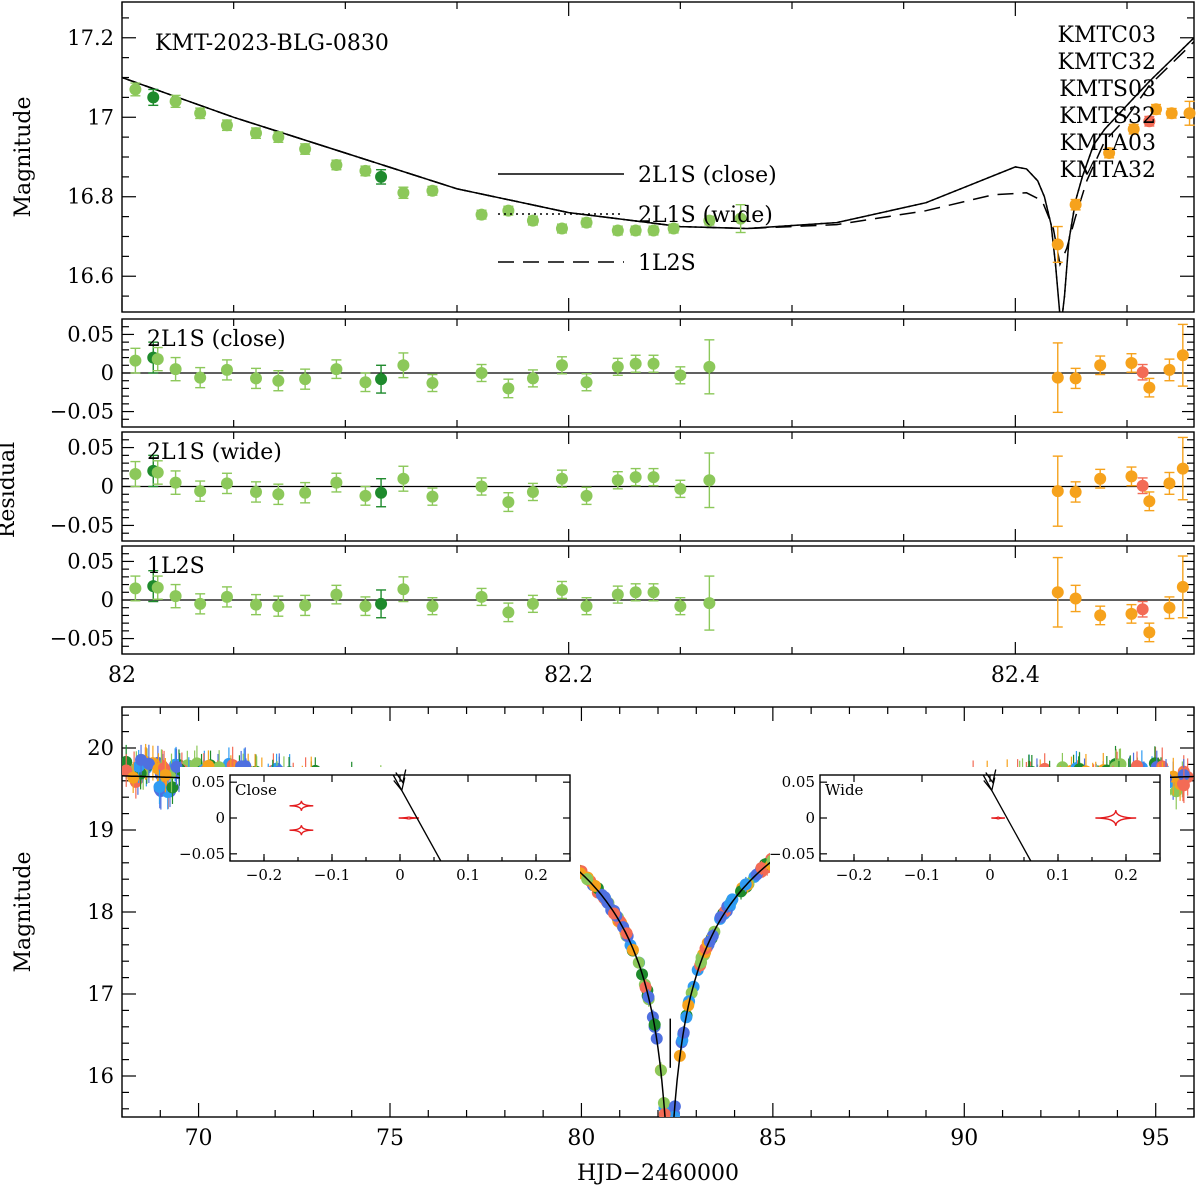 The width and height of the screenshot is (1200, 1187). Describe the element at coordinates (82, 525) in the screenshot. I see `y-tick-label: −0.05` at that location.